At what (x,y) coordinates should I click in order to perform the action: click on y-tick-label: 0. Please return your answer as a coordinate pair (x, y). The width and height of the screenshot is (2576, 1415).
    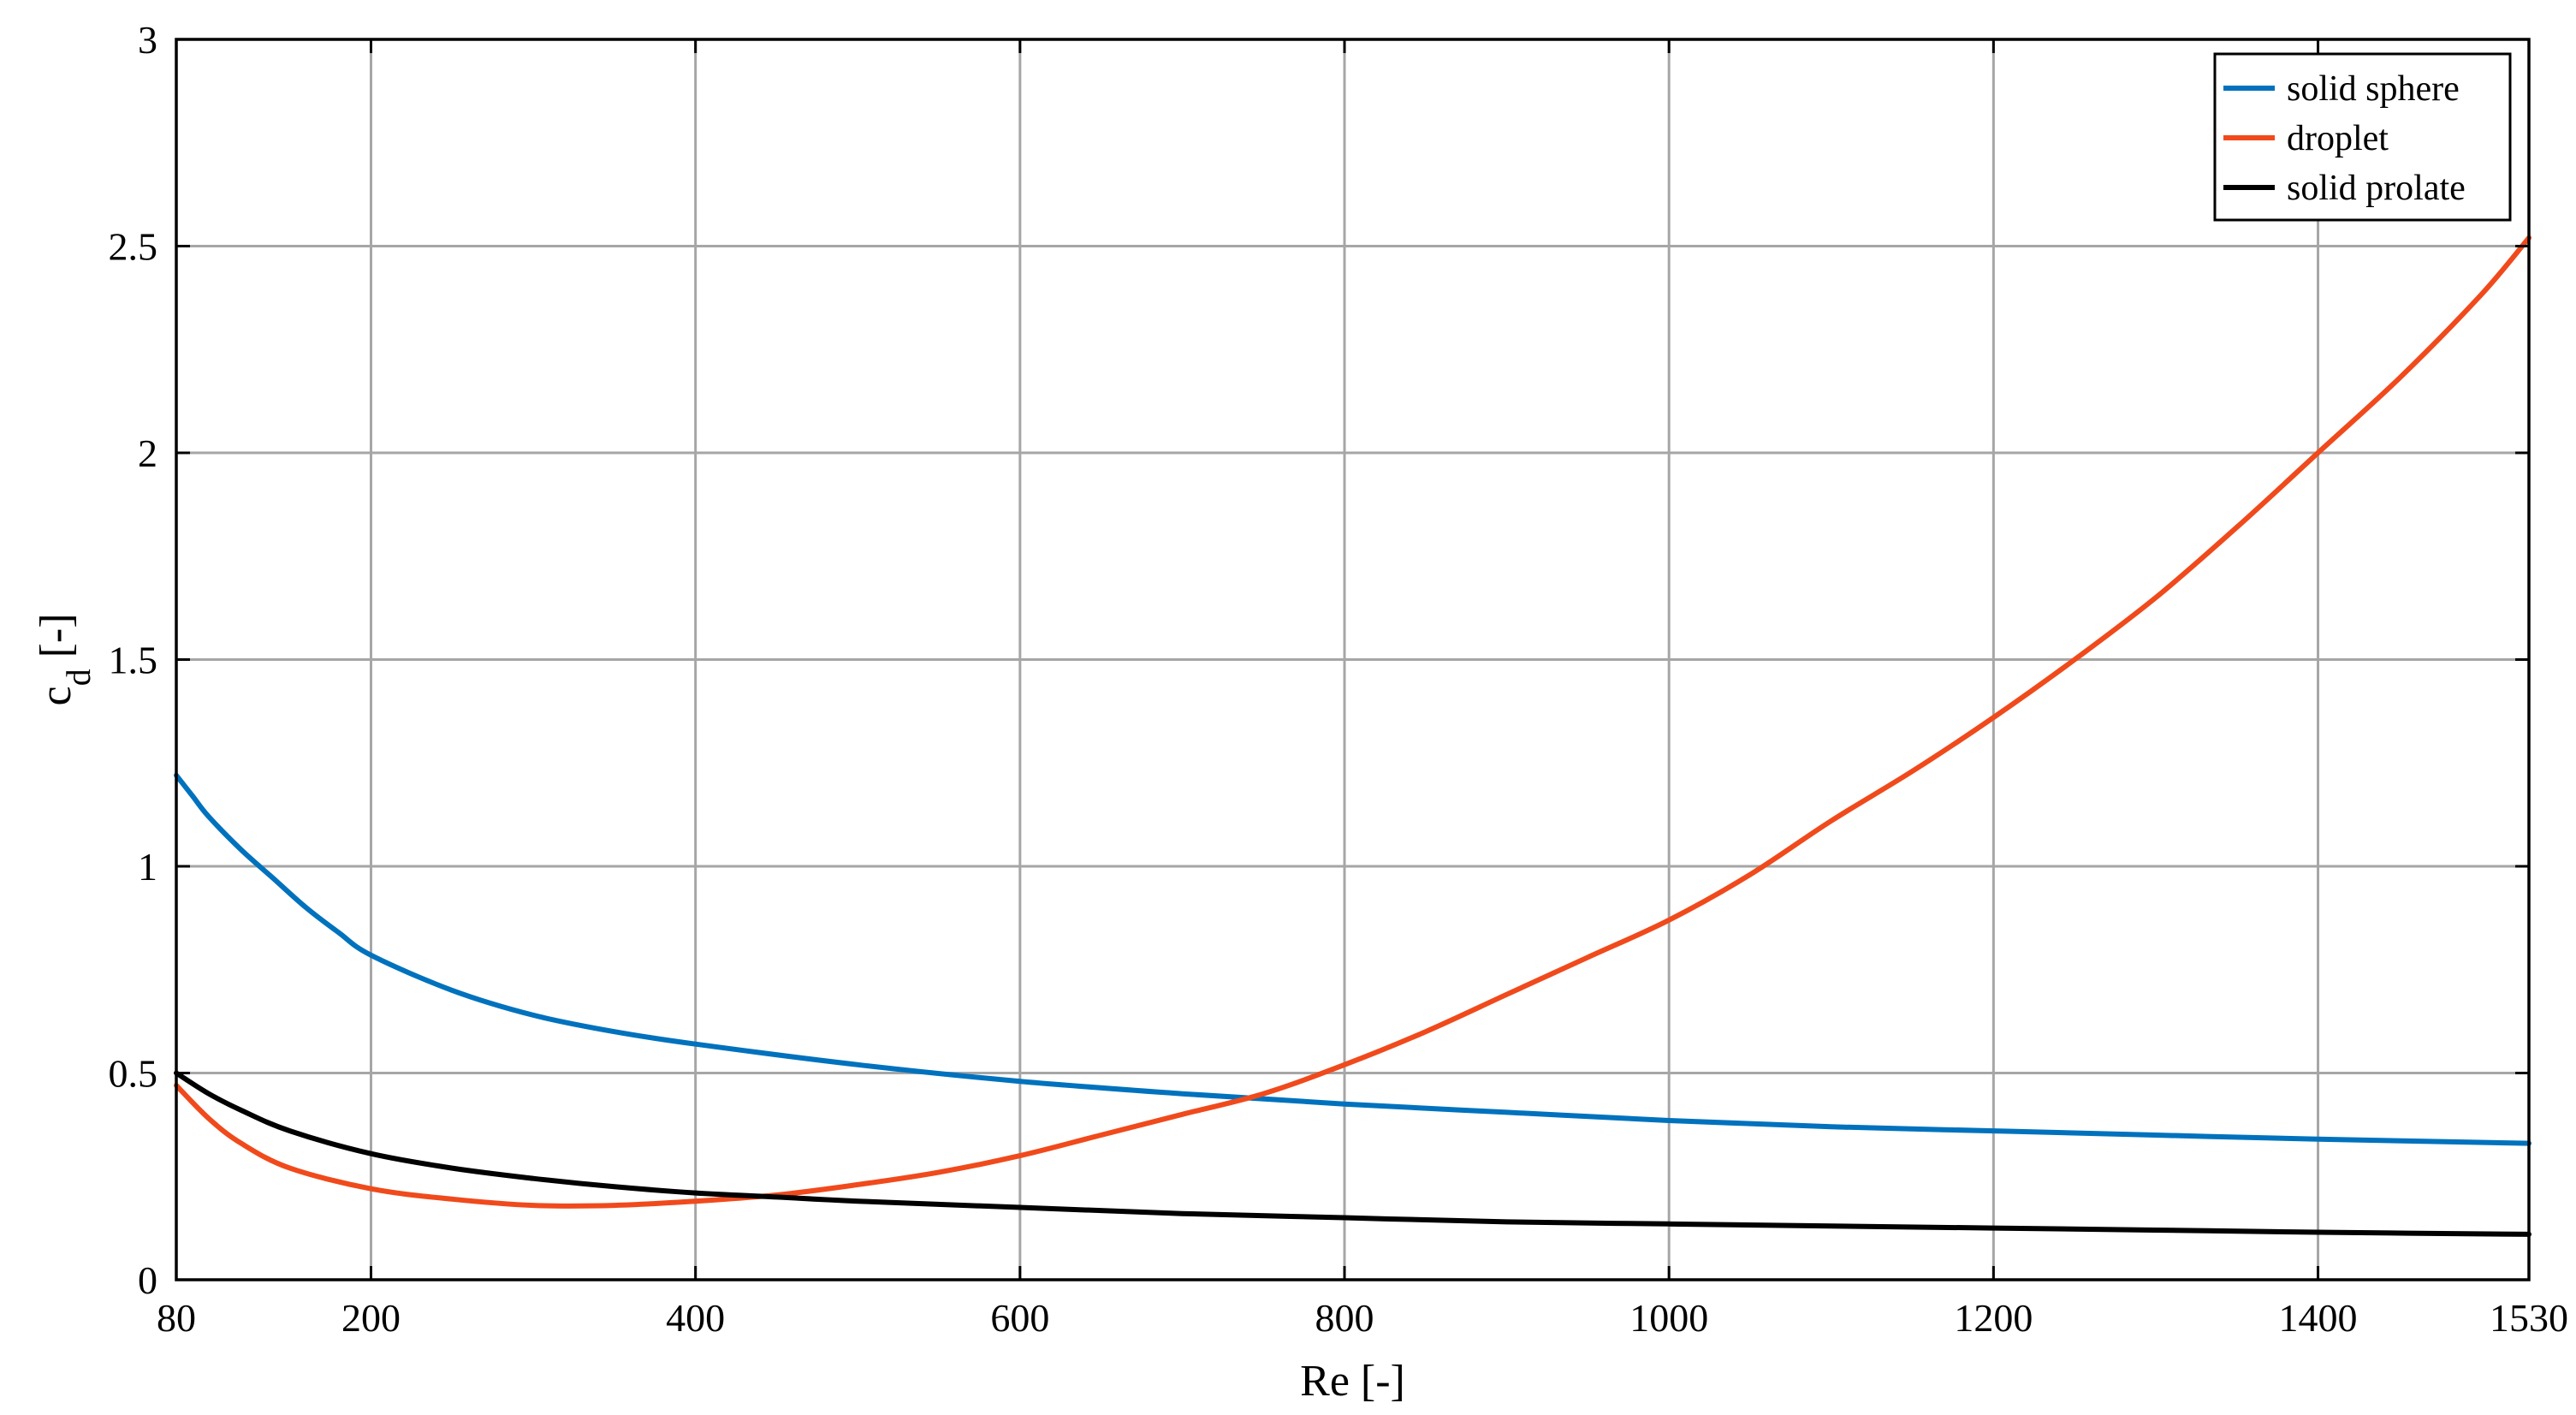
    Looking at the image, I should click on (147, 1280).